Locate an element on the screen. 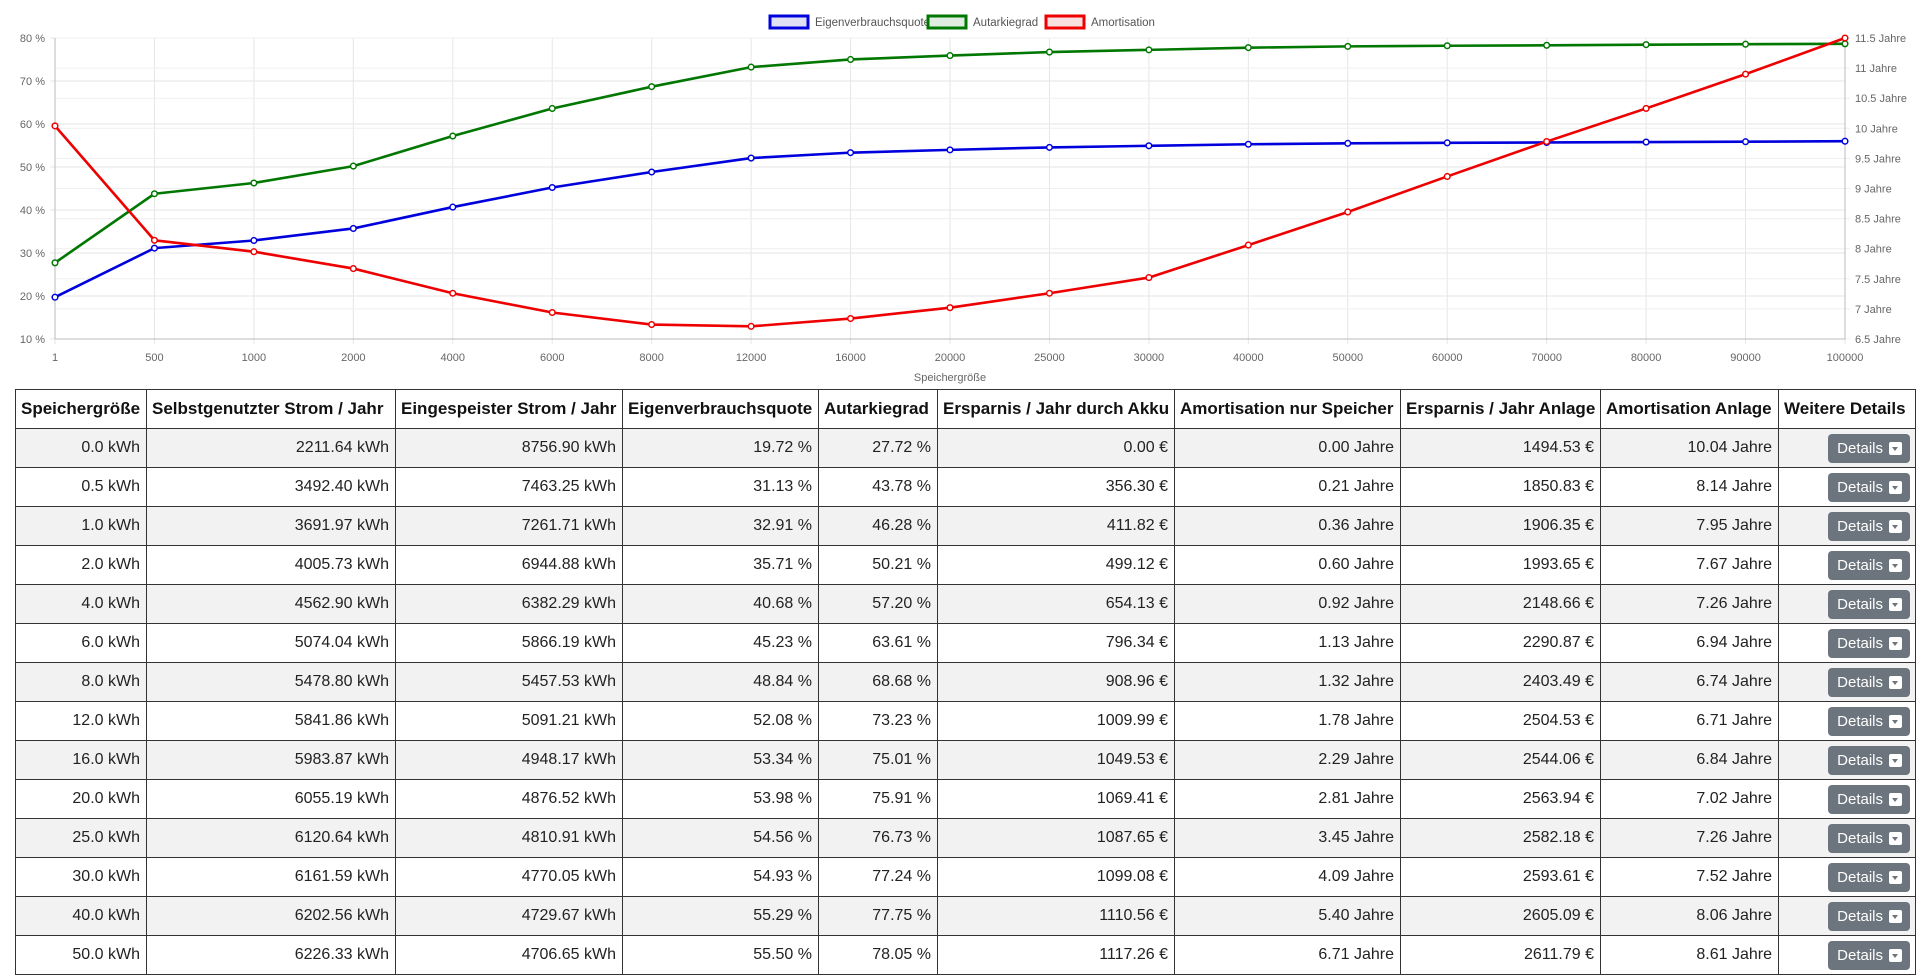 This screenshot has height=975, width=1920. x-tick-label: 20000 is located at coordinates (950, 358).